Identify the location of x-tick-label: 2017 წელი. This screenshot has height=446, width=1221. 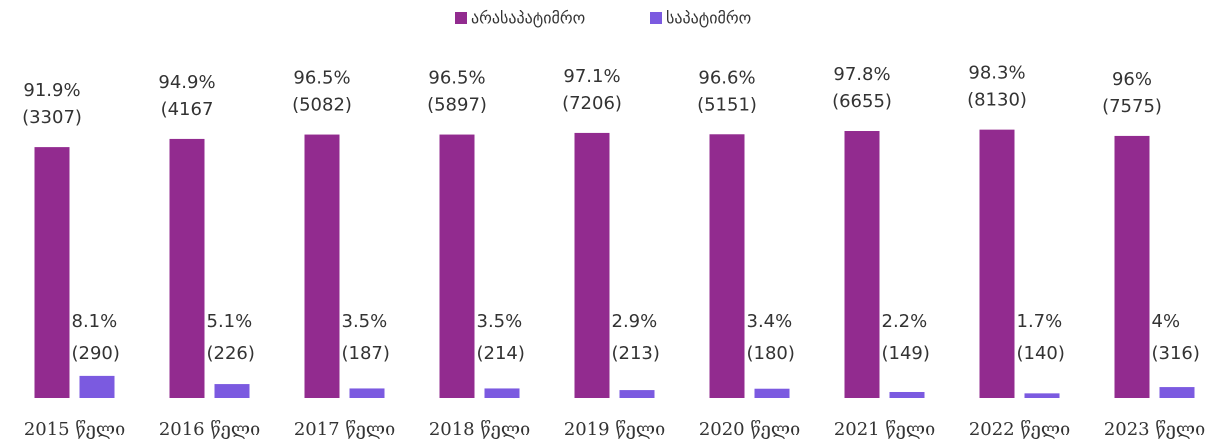
(344, 429).